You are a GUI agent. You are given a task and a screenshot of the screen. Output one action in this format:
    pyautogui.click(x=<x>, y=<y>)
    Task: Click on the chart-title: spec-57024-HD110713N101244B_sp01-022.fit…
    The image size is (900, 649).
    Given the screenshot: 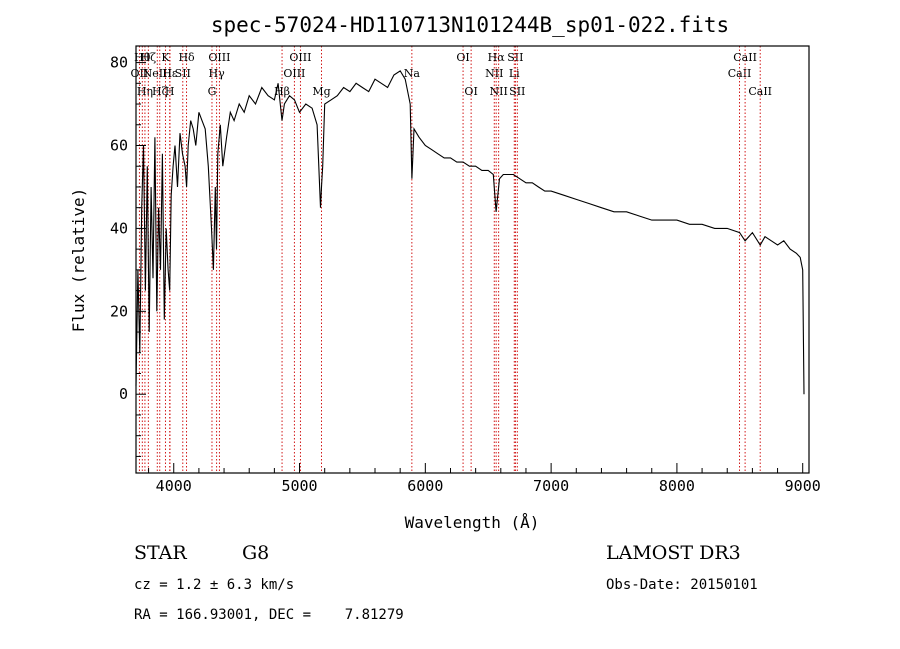 What is the action you would take?
    pyautogui.click(x=470, y=25)
    